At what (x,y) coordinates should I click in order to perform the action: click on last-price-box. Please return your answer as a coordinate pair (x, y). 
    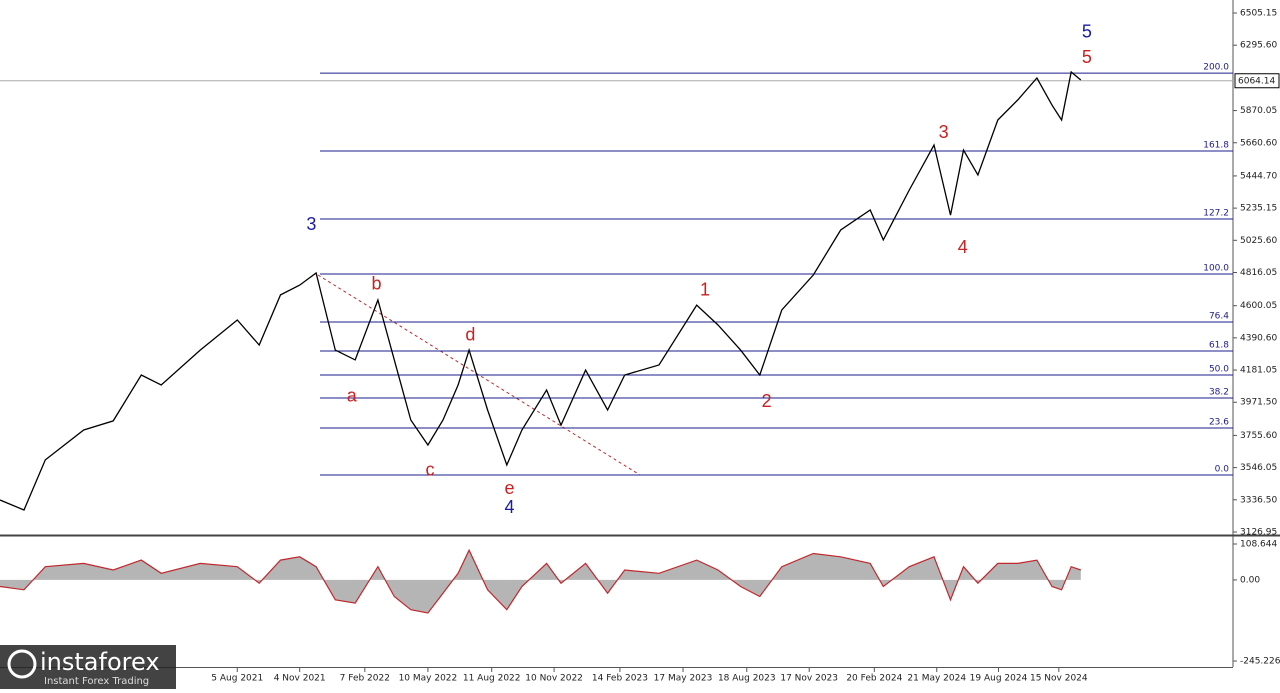
    Looking at the image, I should click on (1257, 81).